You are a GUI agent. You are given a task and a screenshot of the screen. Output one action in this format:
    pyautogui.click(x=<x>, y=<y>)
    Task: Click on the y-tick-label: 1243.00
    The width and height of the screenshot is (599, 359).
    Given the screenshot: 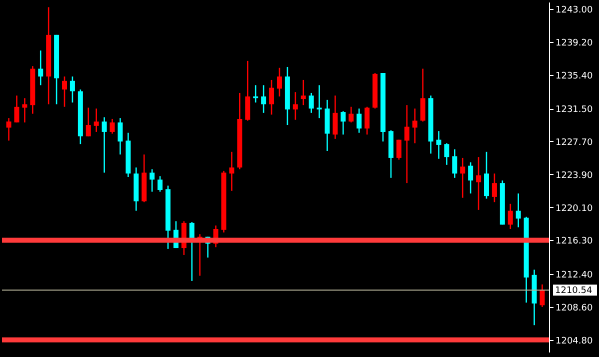 What is the action you would take?
    pyautogui.click(x=574, y=10)
    